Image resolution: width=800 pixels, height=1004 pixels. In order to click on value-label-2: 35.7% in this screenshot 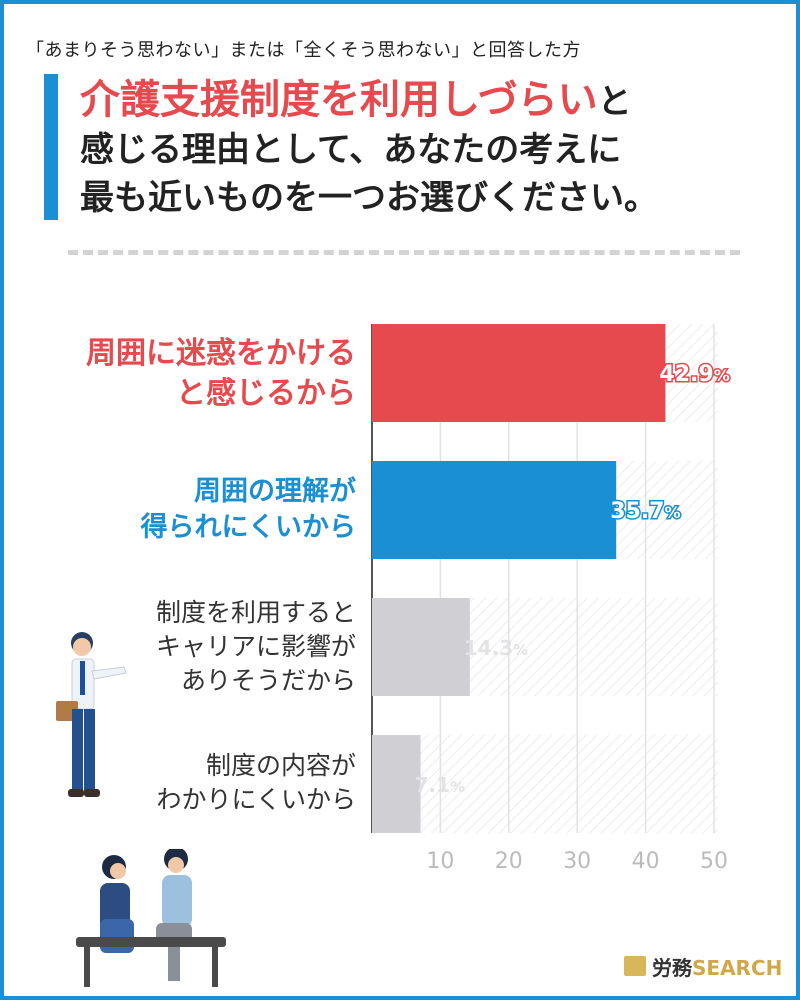, I will do `click(645, 511)`.